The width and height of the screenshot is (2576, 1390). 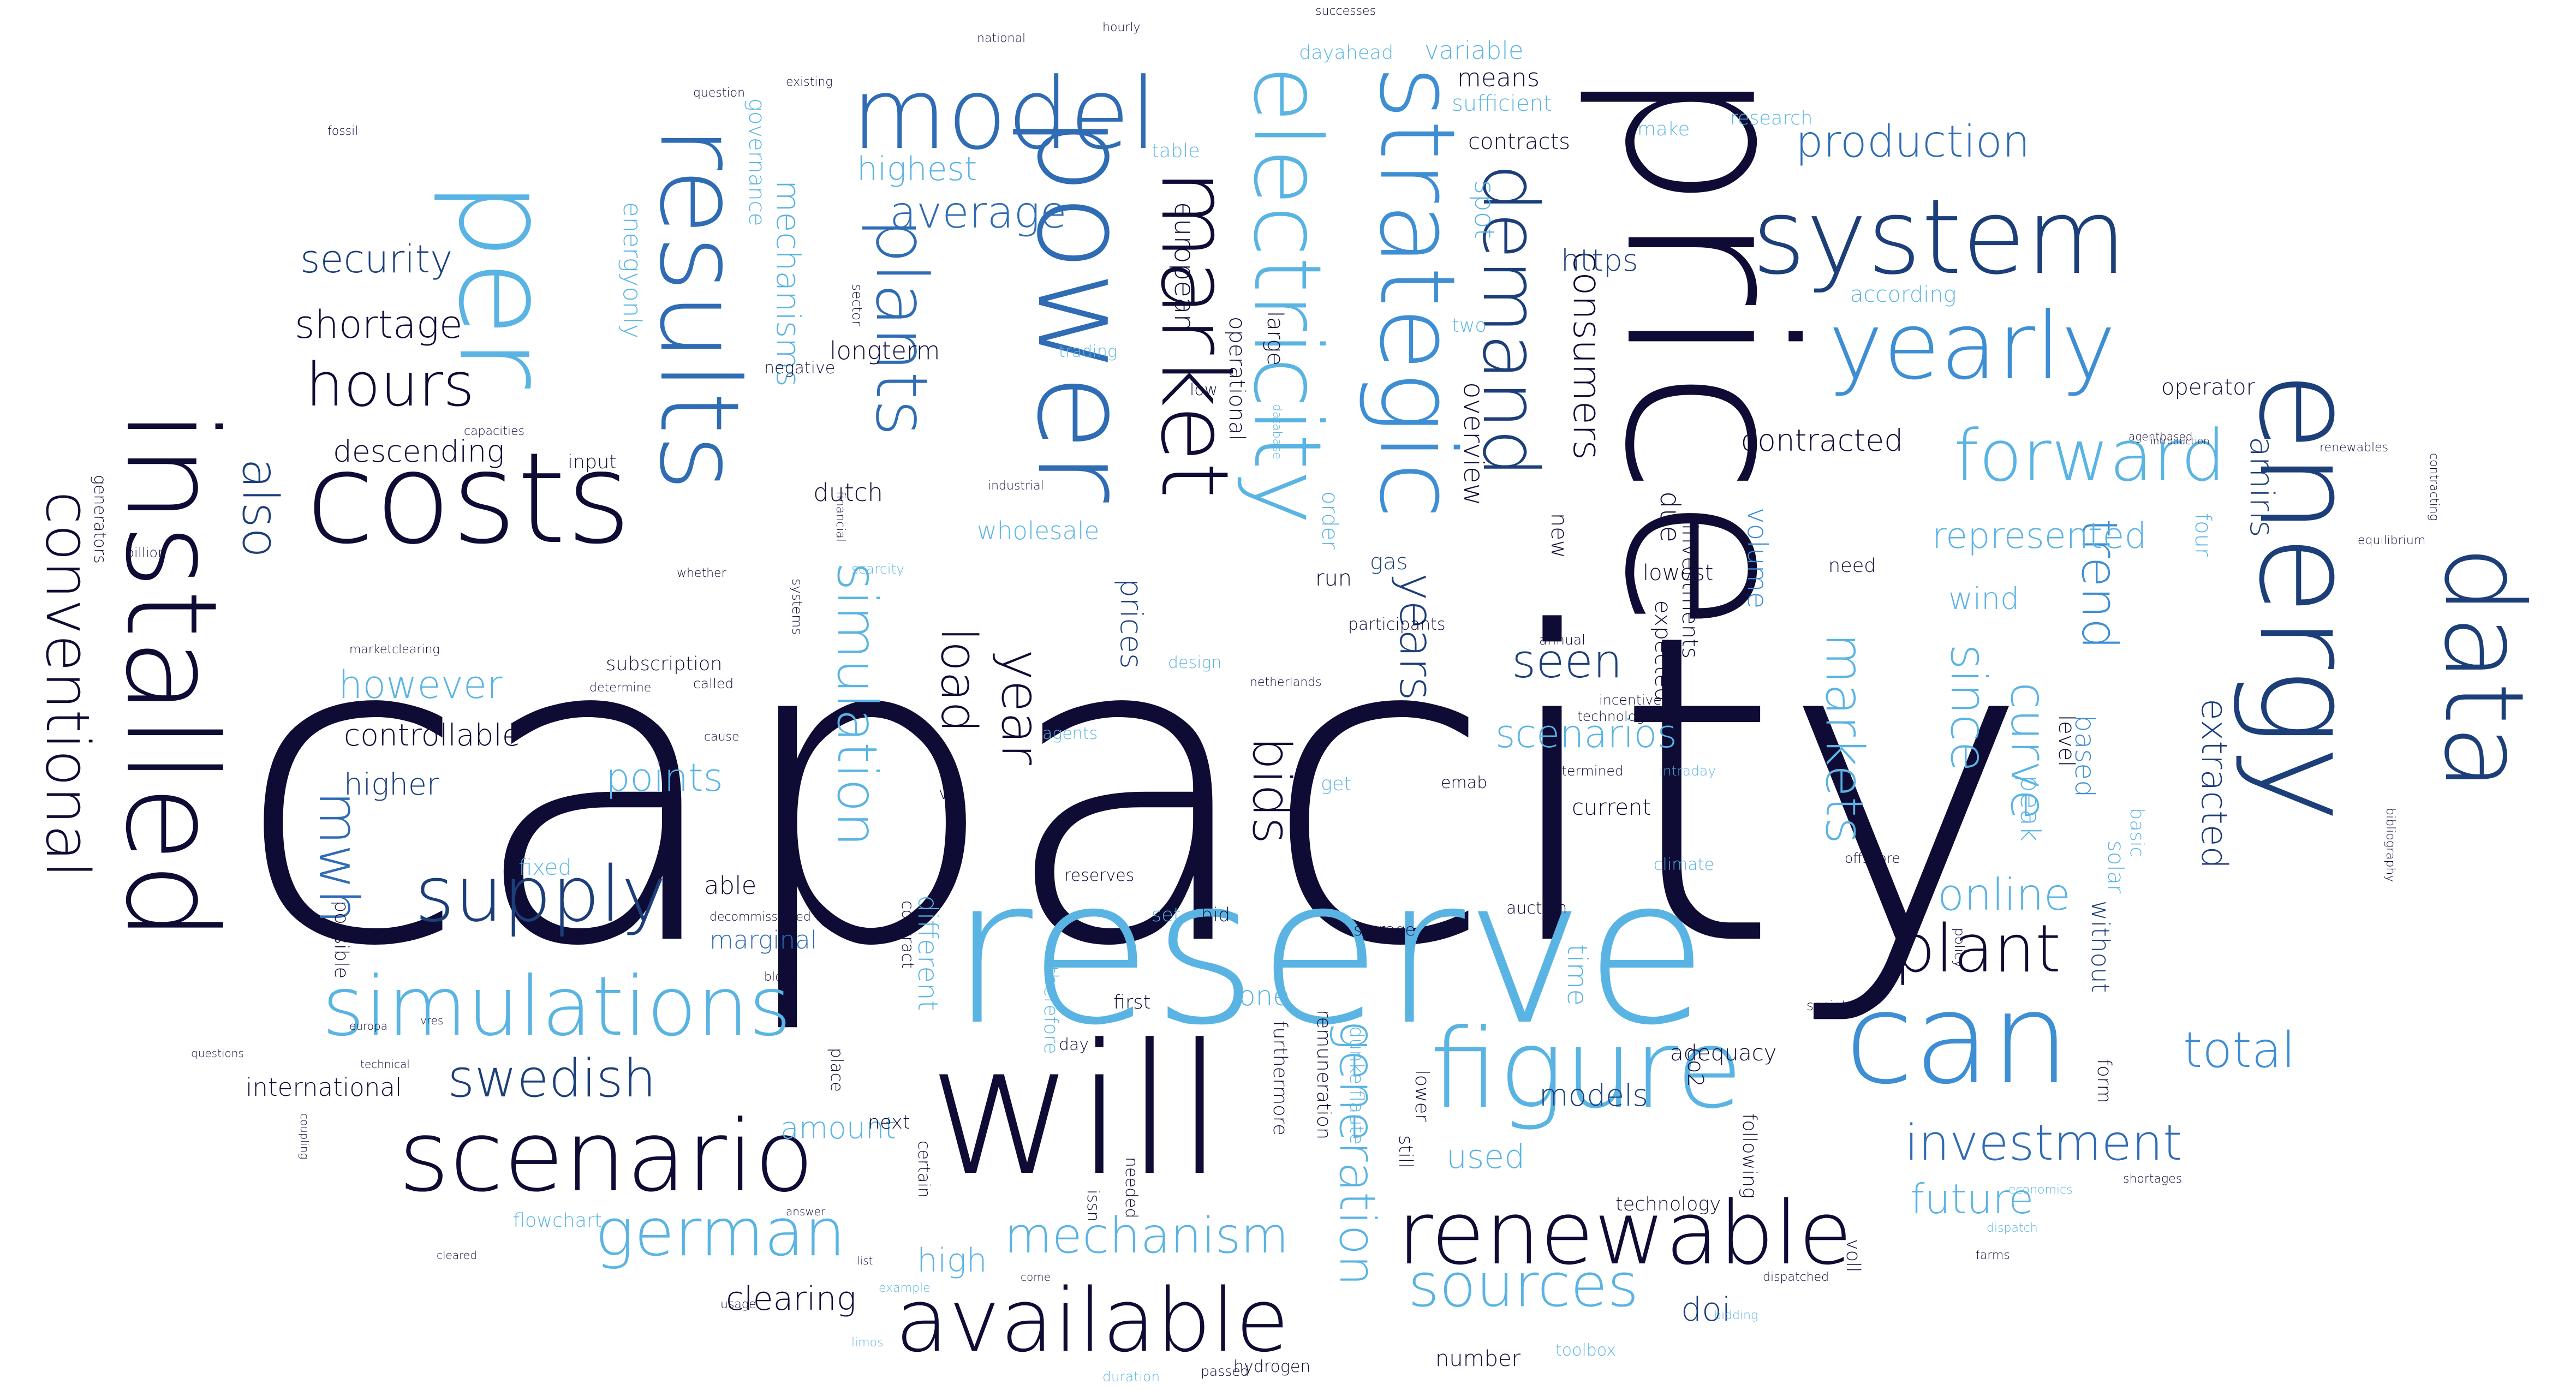 What do you see at coordinates (2208, 388) in the screenshot?
I see `word-cloud-word: operator` at bounding box center [2208, 388].